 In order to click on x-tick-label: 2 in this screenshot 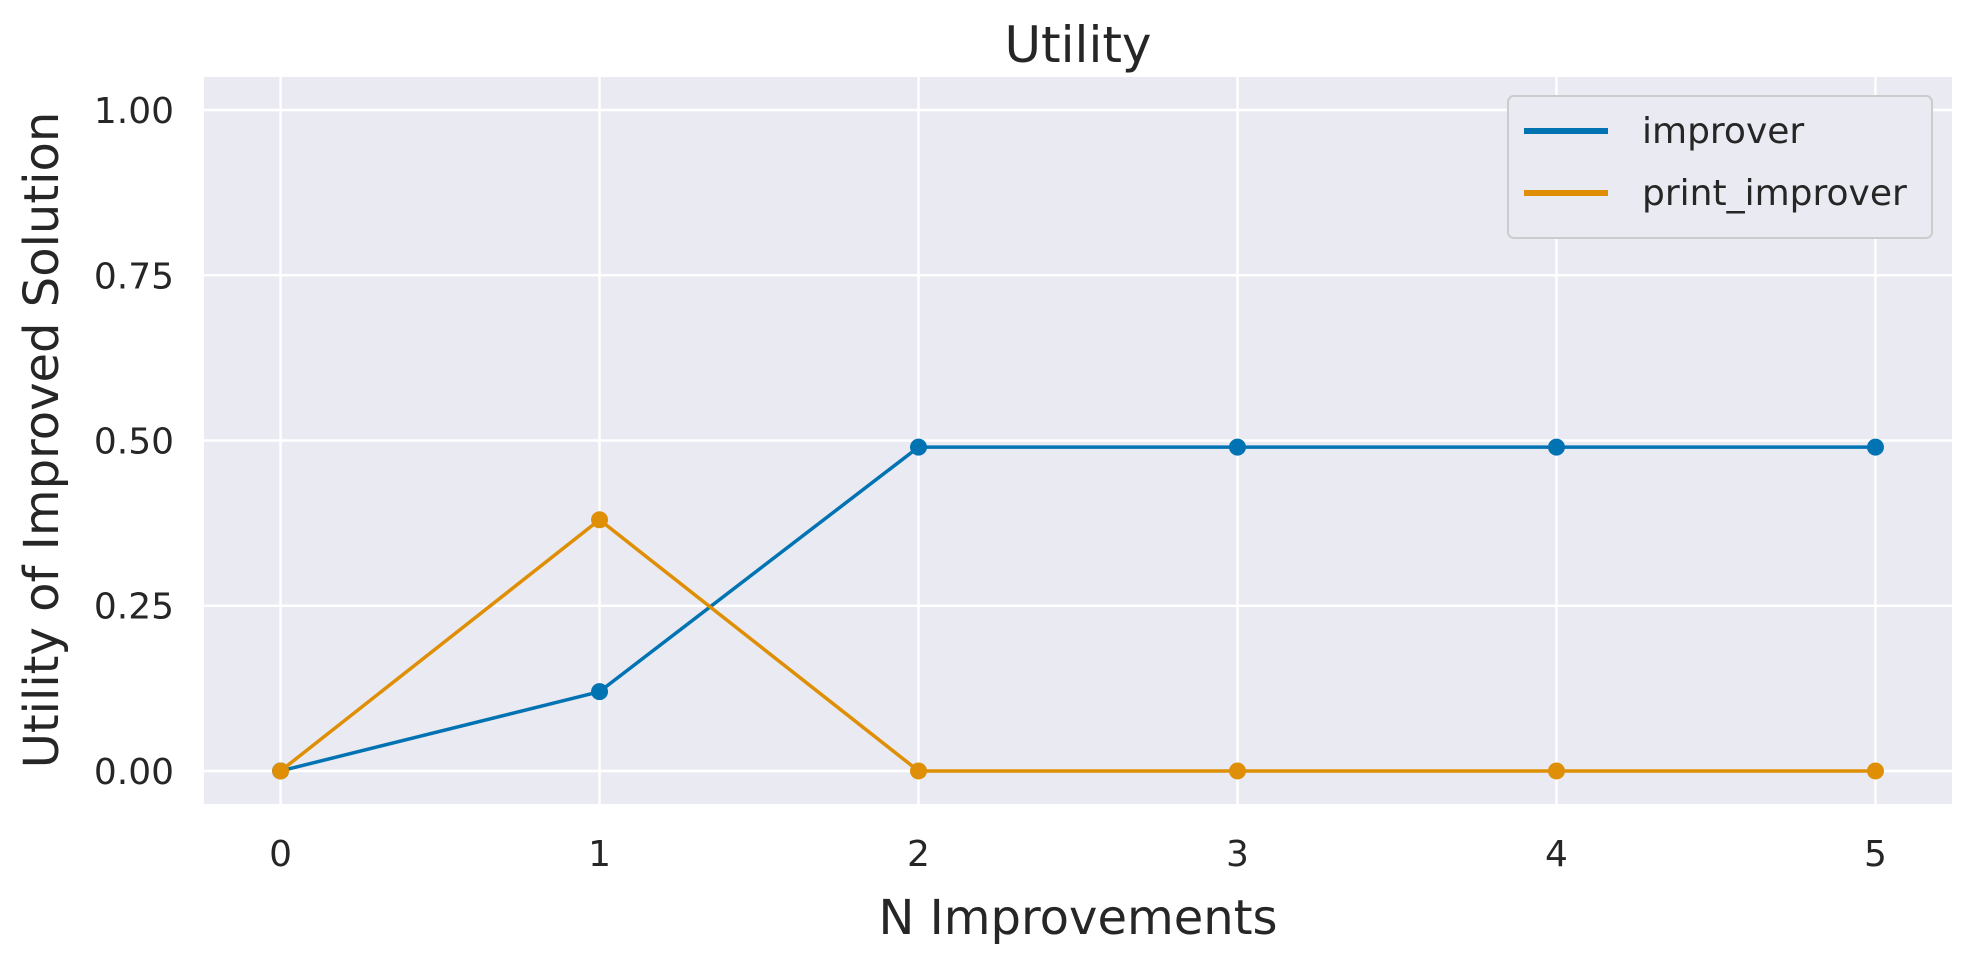, I will do `click(918, 854)`.